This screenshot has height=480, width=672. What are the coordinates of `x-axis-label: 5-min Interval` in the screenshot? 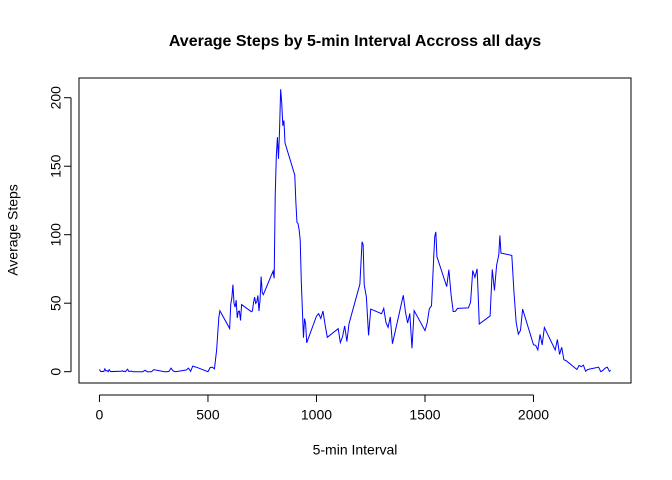 It's located at (355, 450).